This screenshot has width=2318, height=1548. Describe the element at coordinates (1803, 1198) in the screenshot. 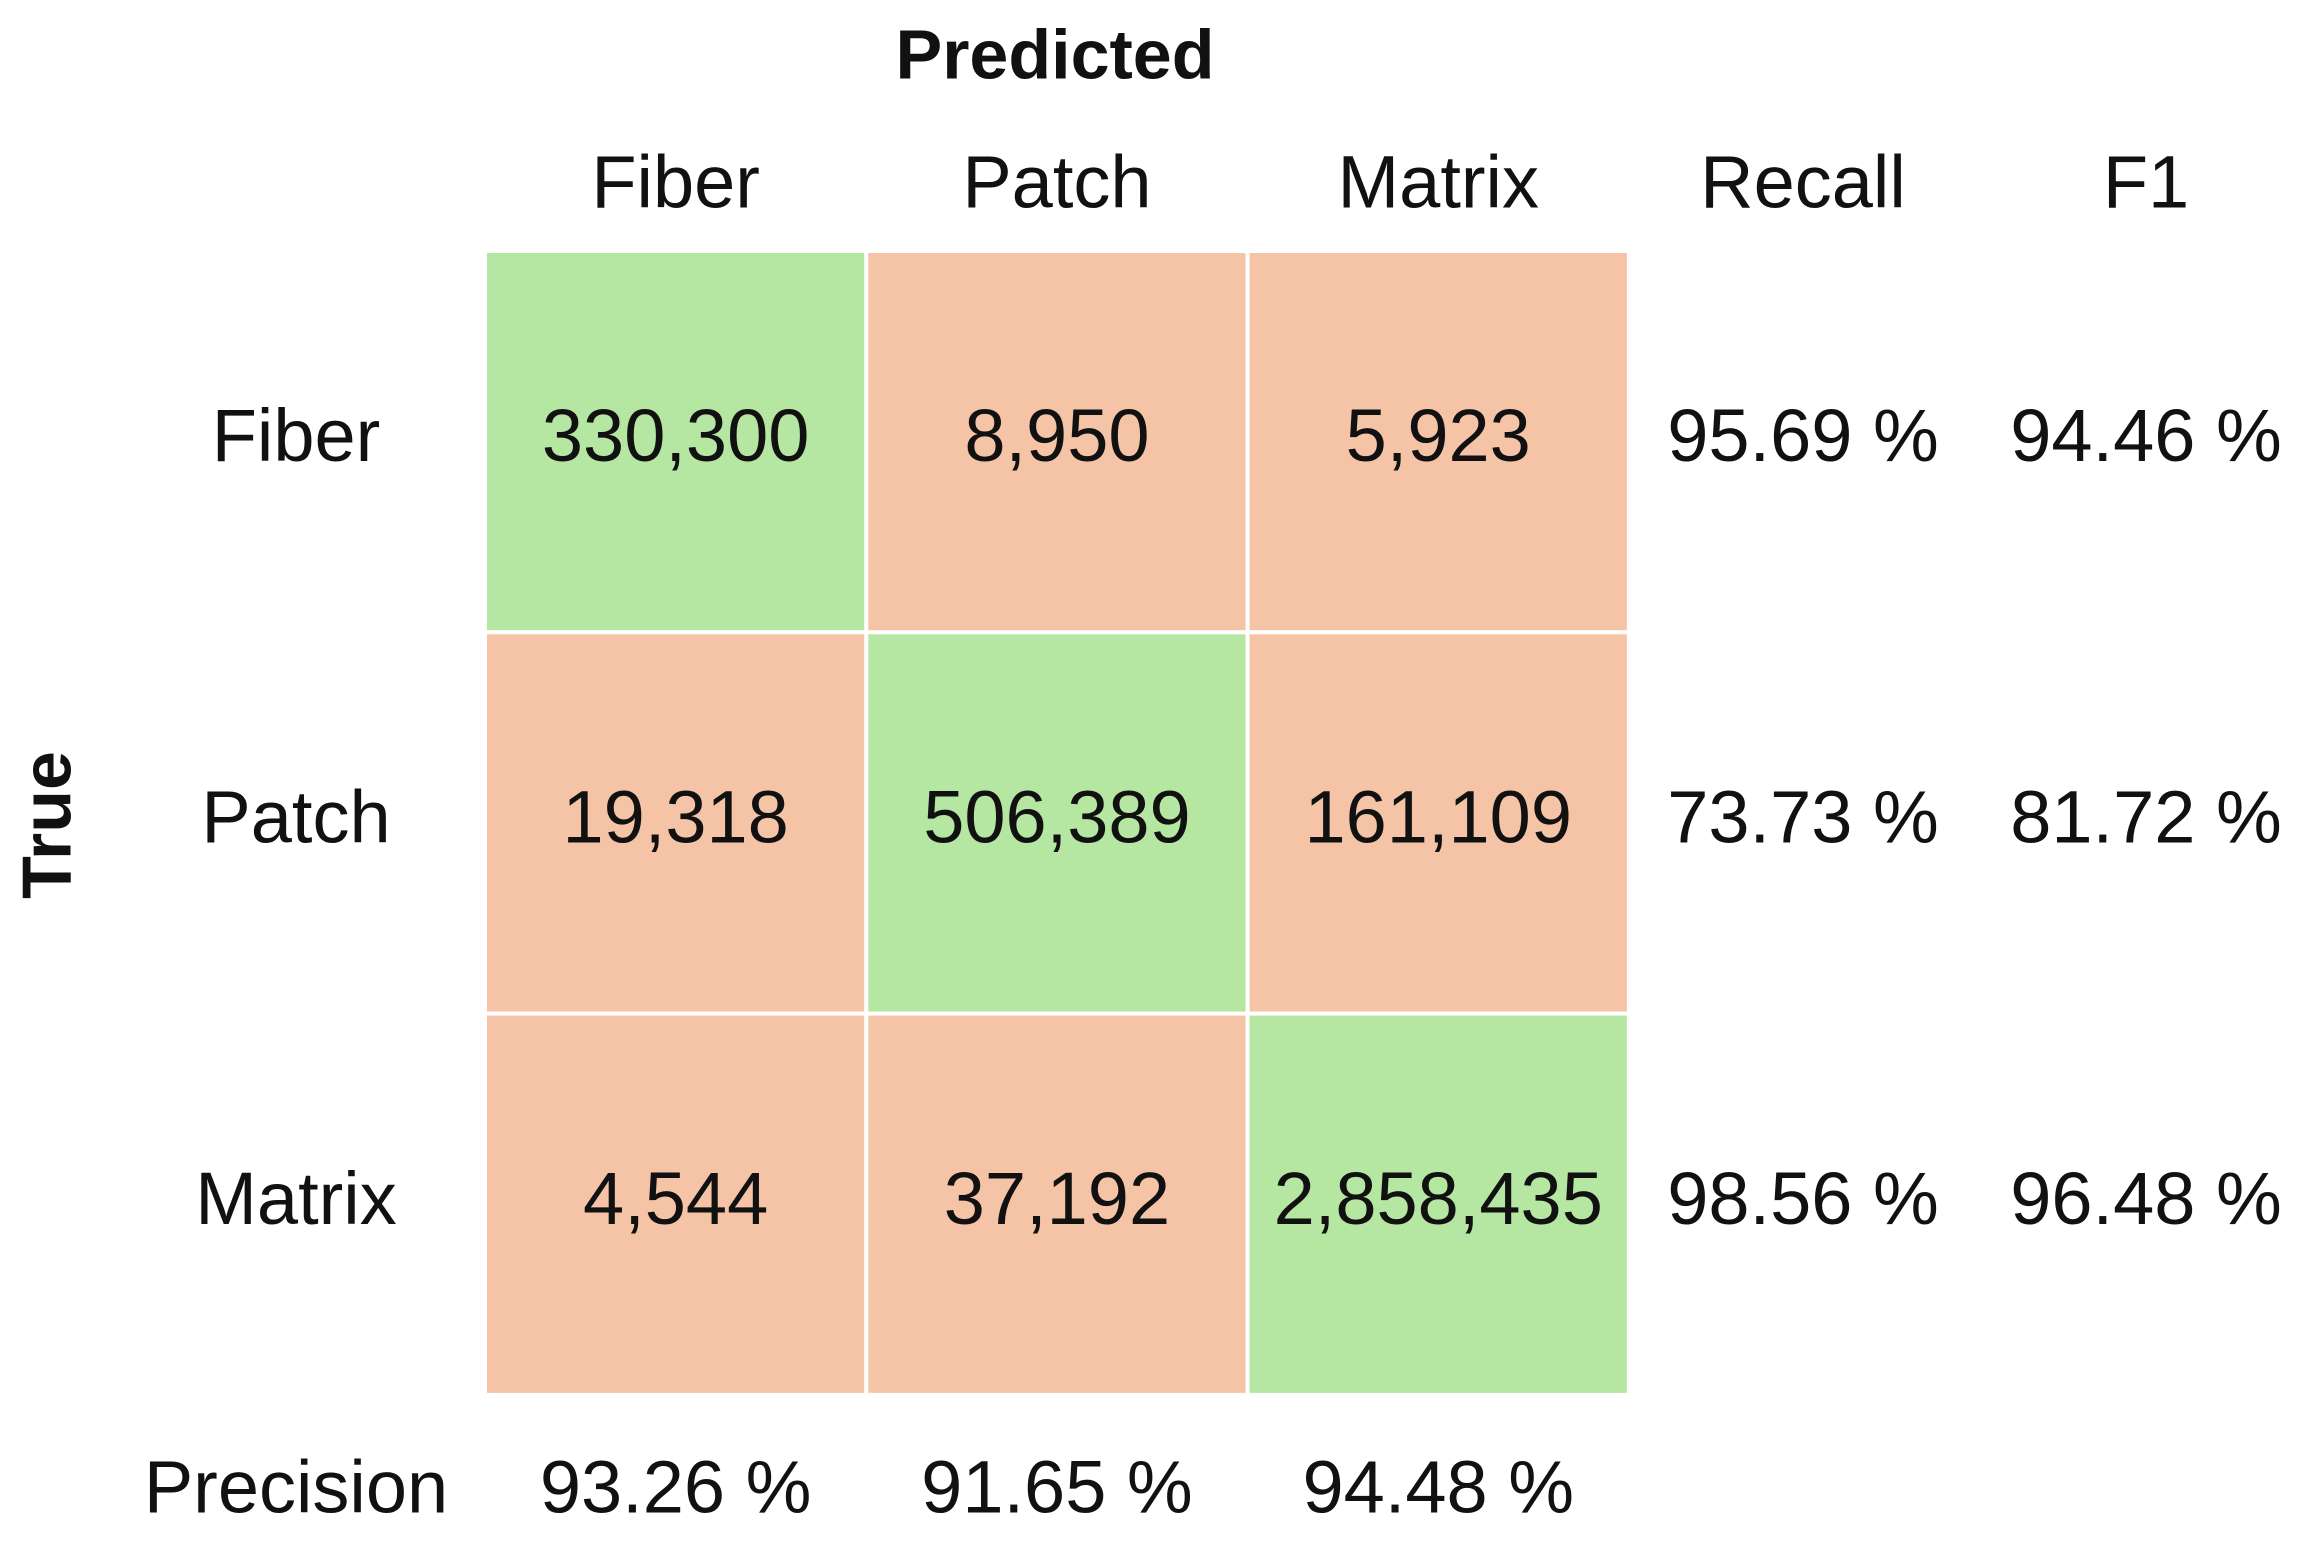

I see `recall-value: 98.56 %` at that location.